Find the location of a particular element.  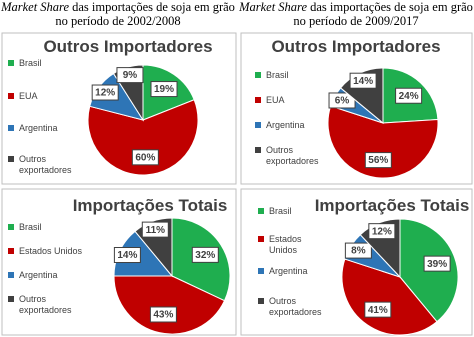

value-label: 39% is located at coordinates (437, 264).